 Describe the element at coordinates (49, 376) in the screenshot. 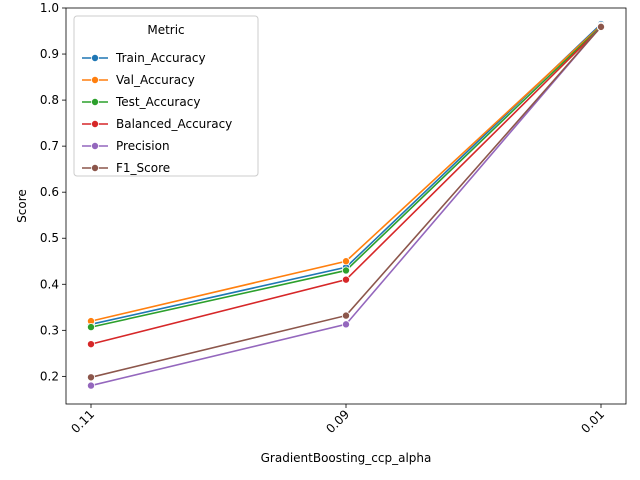

I see `y-tick-label: 0.2` at that location.